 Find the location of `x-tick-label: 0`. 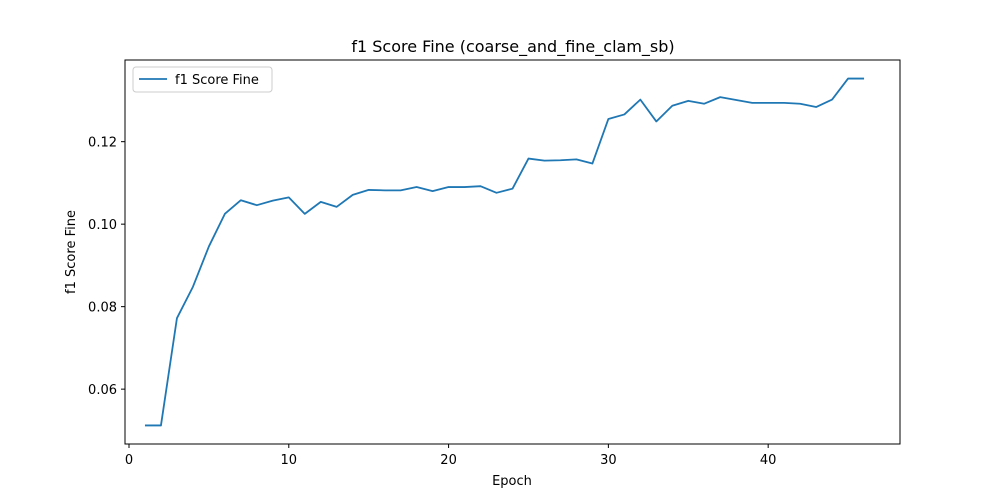

x-tick-label: 0 is located at coordinates (129, 460).